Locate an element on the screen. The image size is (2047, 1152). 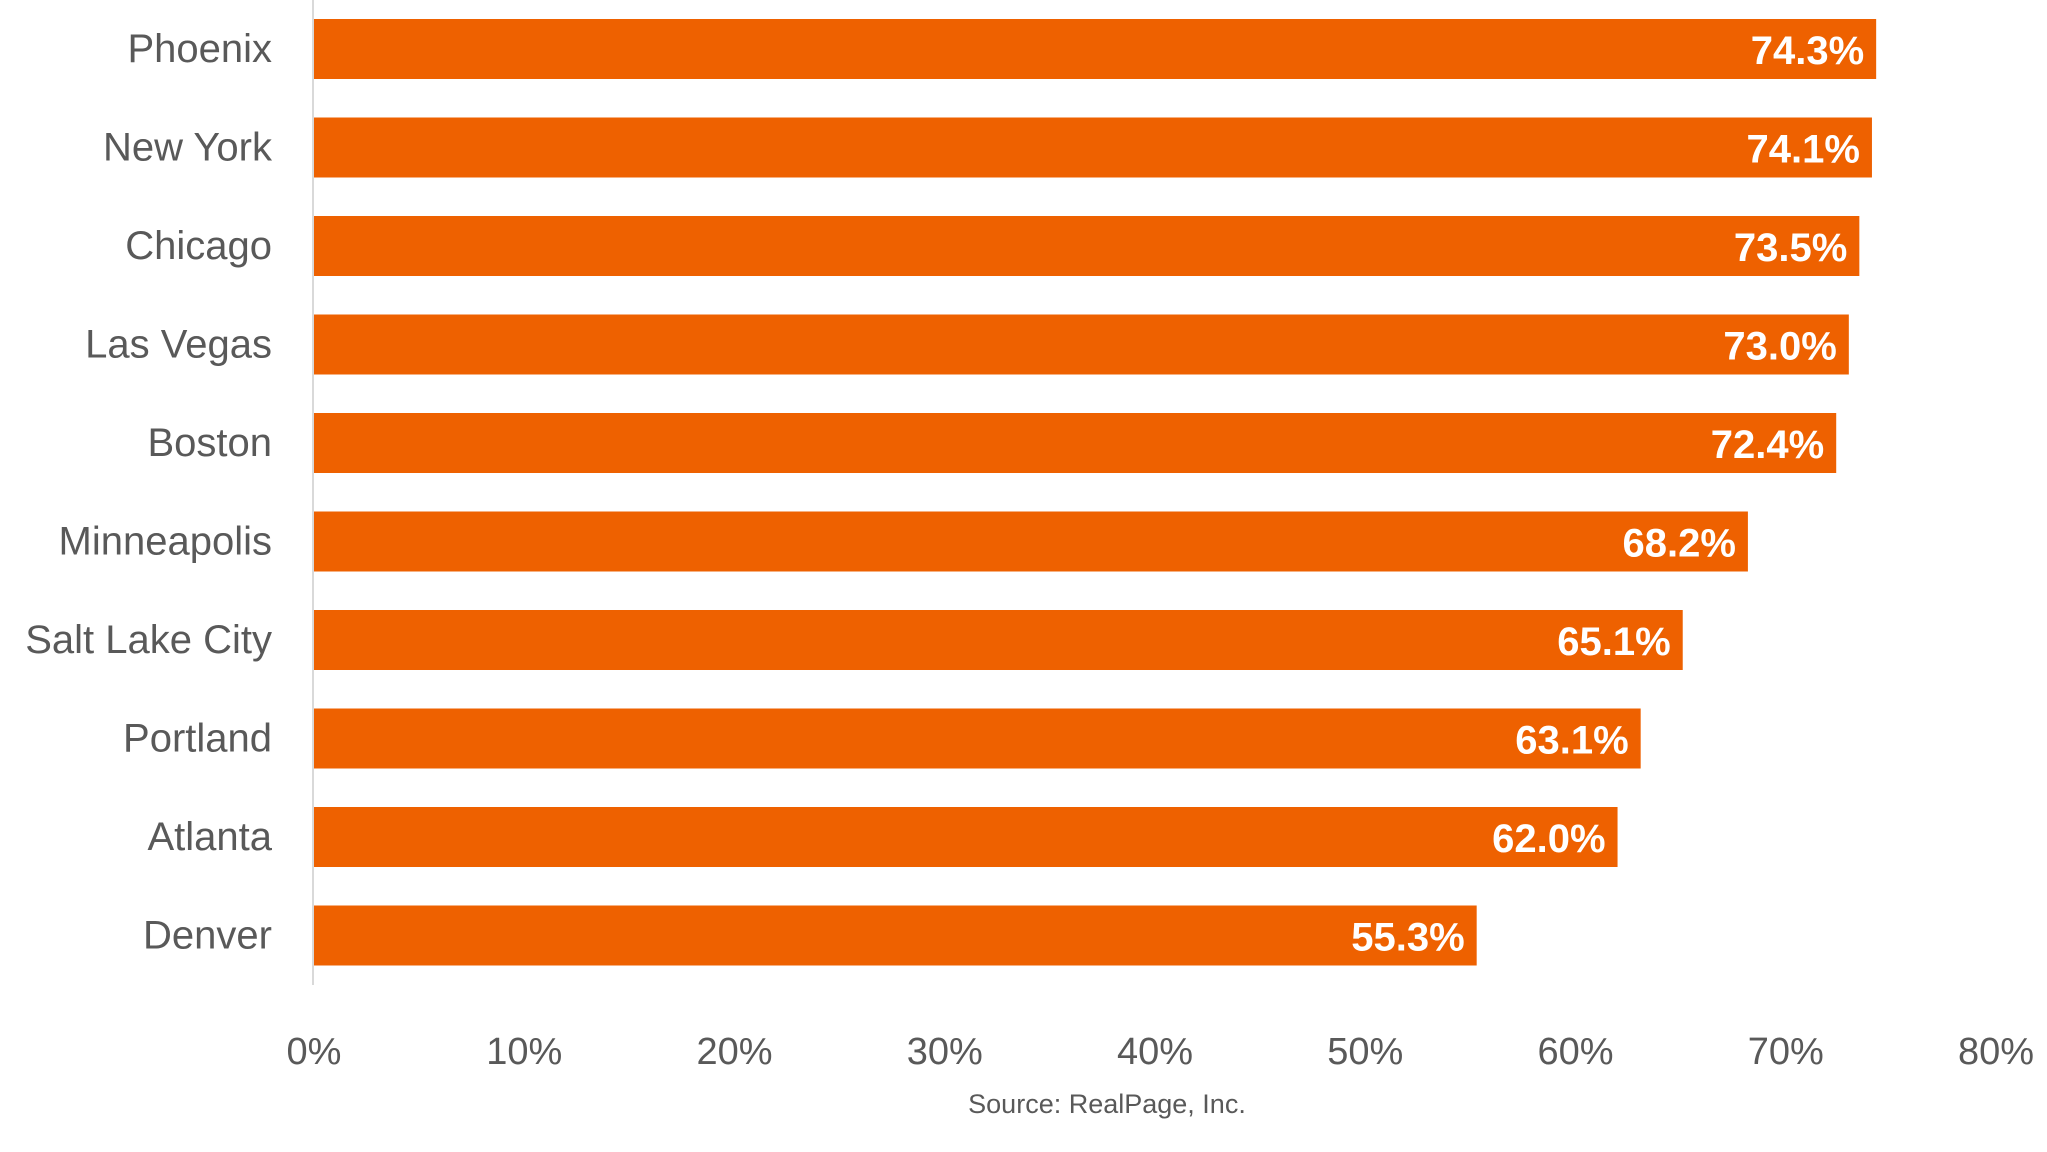
x-tick-label: 0% is located at coordinates (314, 1052).